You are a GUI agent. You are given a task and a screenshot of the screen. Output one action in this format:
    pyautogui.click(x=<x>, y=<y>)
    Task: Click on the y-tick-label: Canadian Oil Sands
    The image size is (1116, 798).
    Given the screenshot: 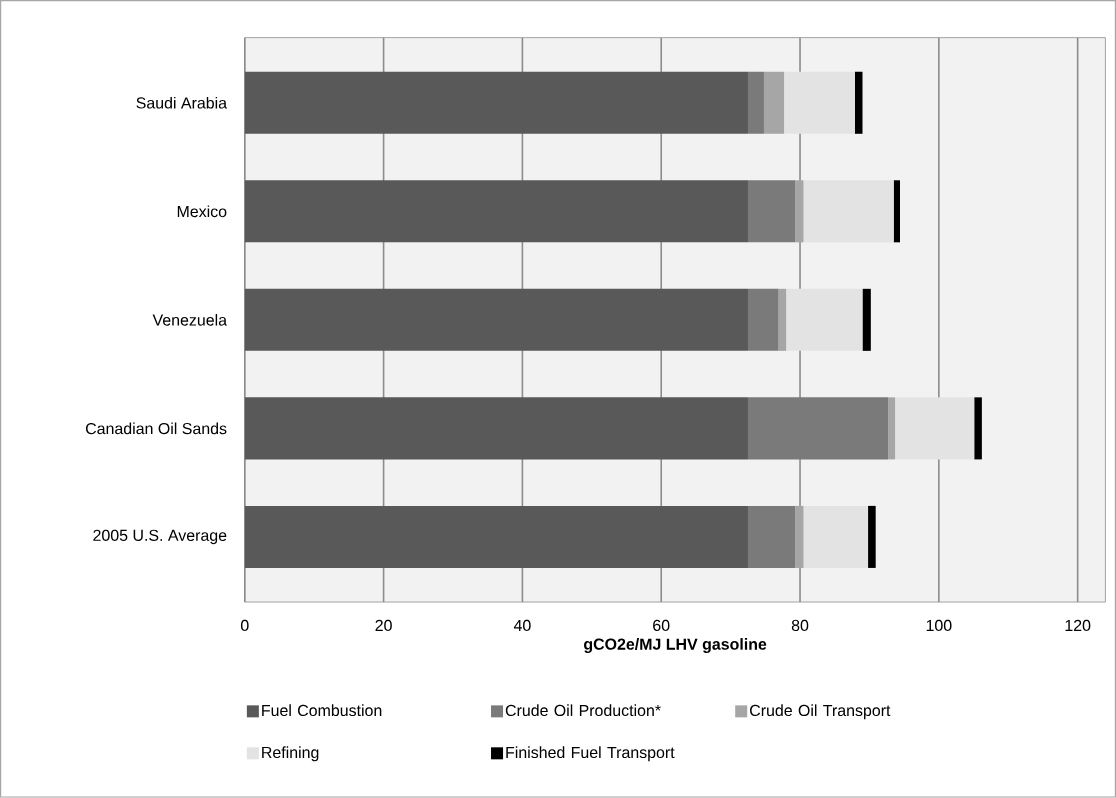 What is the action you would take?
    pyautogui.click(x=156, y=428)
    